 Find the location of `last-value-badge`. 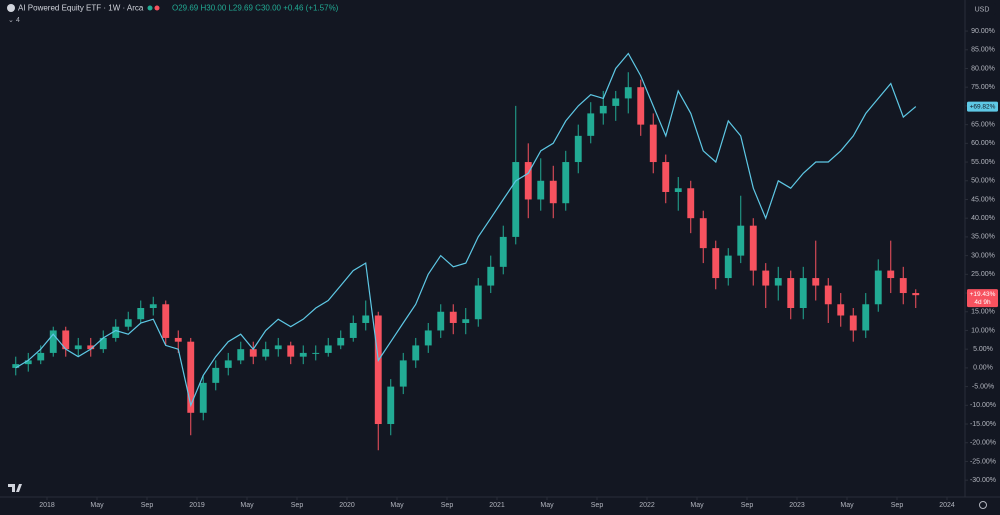

last-value-badge is located at coordinates (982, 106).